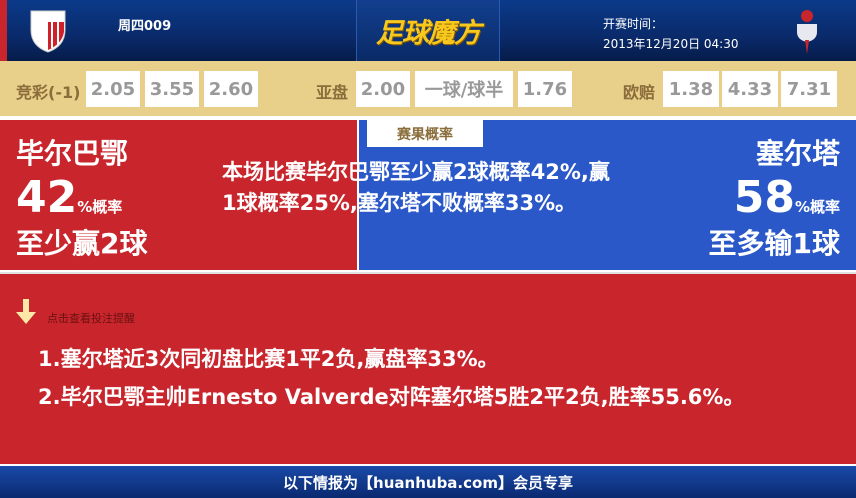  What do you see at coordinates (91, 318) in the screenshot?
I see `view-tips-link: 点击查看投注提醒` at bounding box center [91, 318].